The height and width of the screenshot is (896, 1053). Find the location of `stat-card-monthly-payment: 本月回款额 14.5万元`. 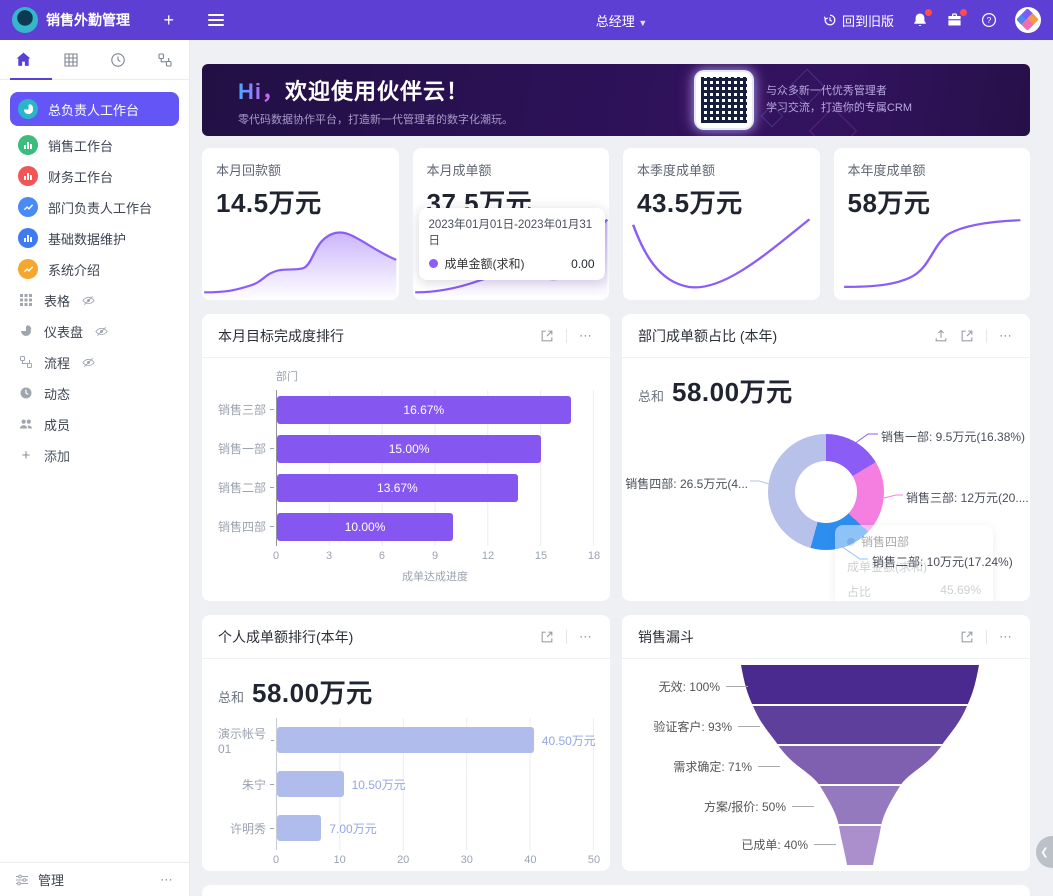

stat-card-monthly-payment: 本月回款额 14.5万元 is located at coordinates (300, 224).